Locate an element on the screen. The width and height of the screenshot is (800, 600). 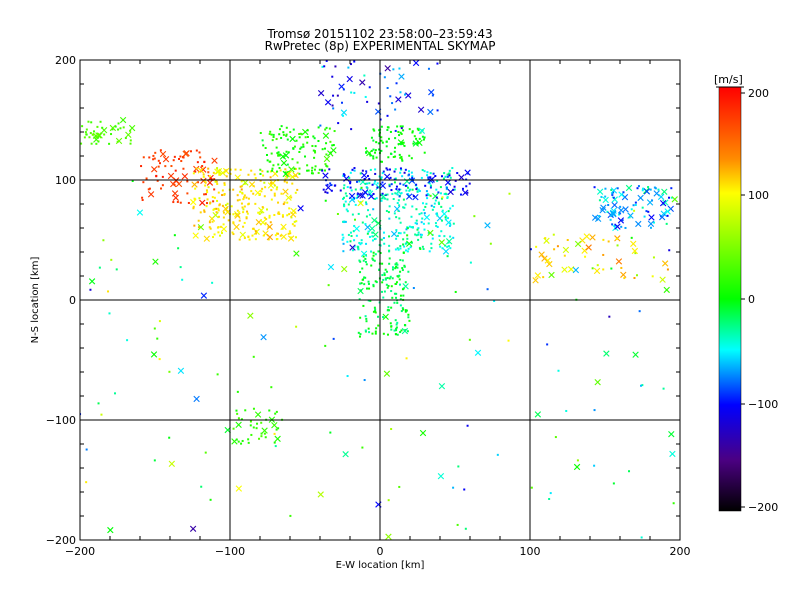
x-tick-label: −200 is located at coordinates (80, 551).